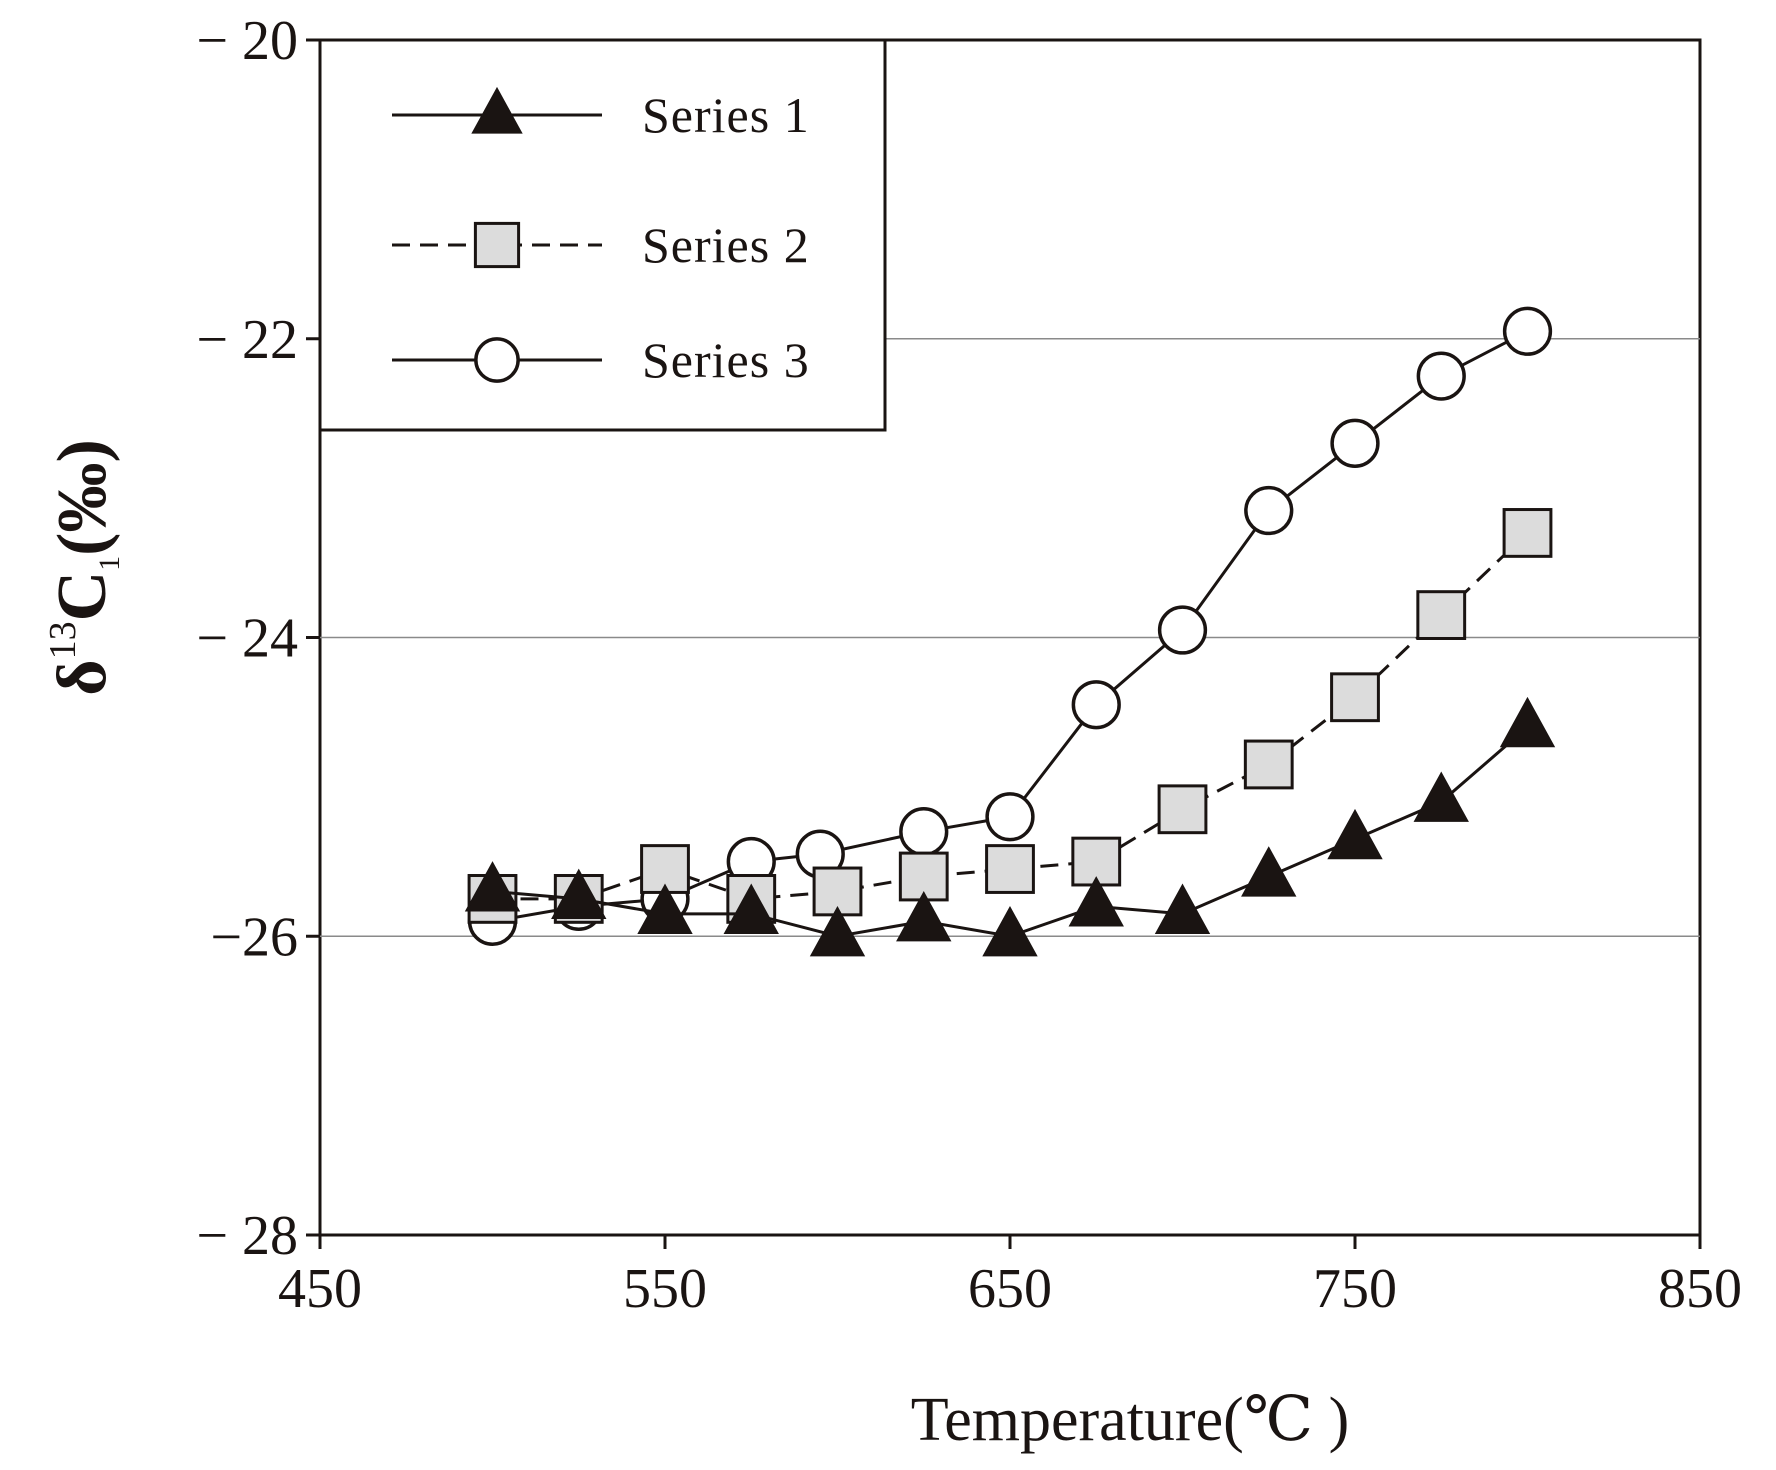 The image size is (1776, 1470). I want to click on y-title-sub: 1, so click(109, 563).